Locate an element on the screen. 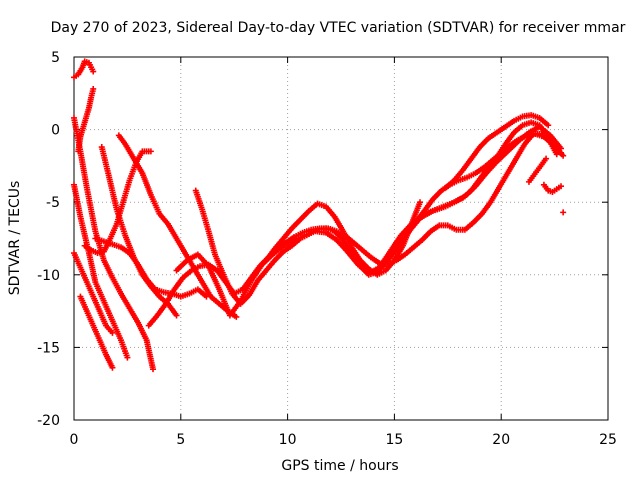  x-tick-label: 20 is located at coordinates (501, 440).